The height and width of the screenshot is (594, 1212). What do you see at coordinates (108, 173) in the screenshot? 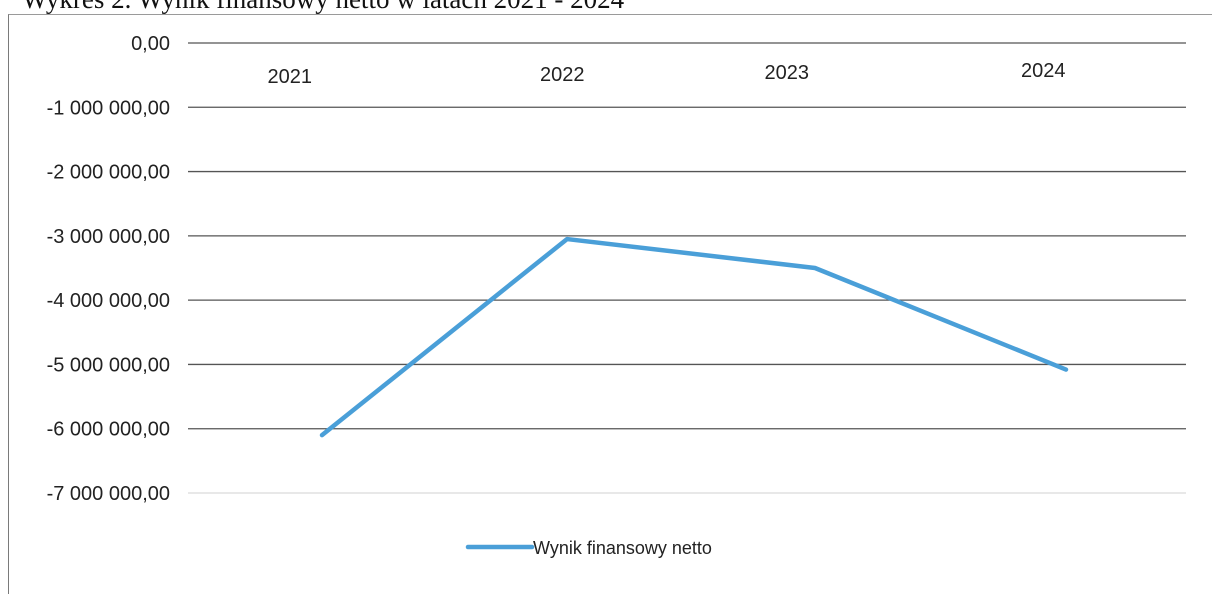
I see `y-tick-label: -2 000 000,00` at bounding box center [108, 173].